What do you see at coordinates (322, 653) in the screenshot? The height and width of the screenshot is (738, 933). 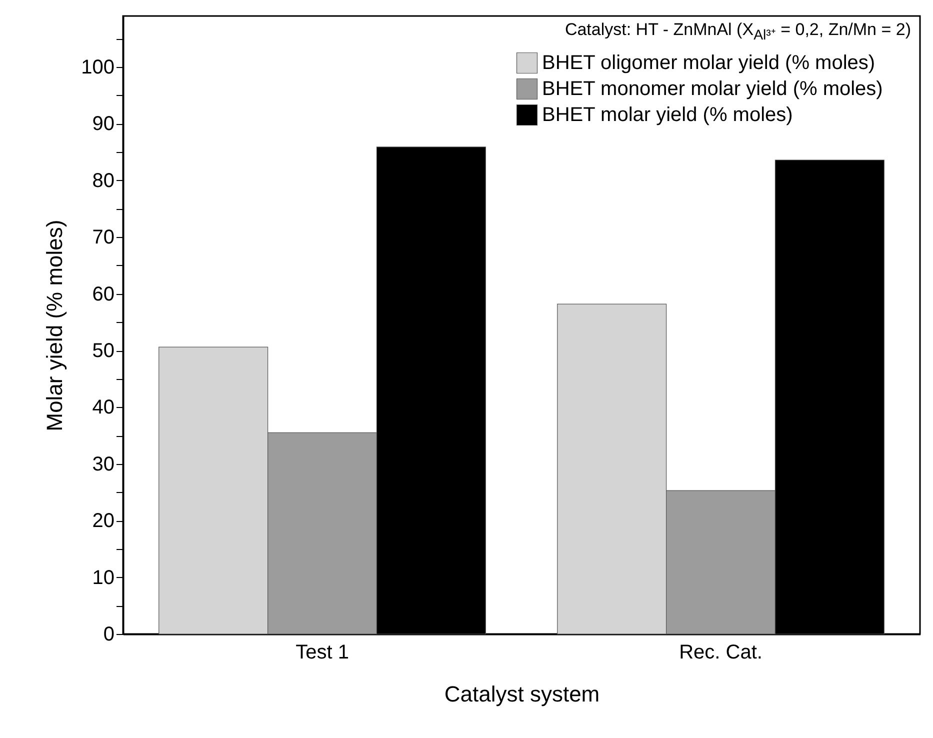 I see `x-tick-label: Test 1` at bounding box center [322, 653].